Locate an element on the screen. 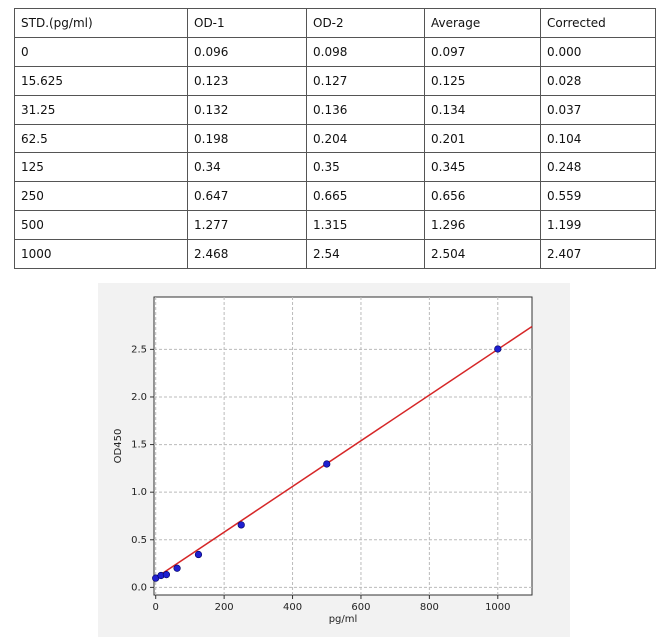 This screenshot has height=641, width=668. table-cell: OD-1 is located at coordinates (247, 23).